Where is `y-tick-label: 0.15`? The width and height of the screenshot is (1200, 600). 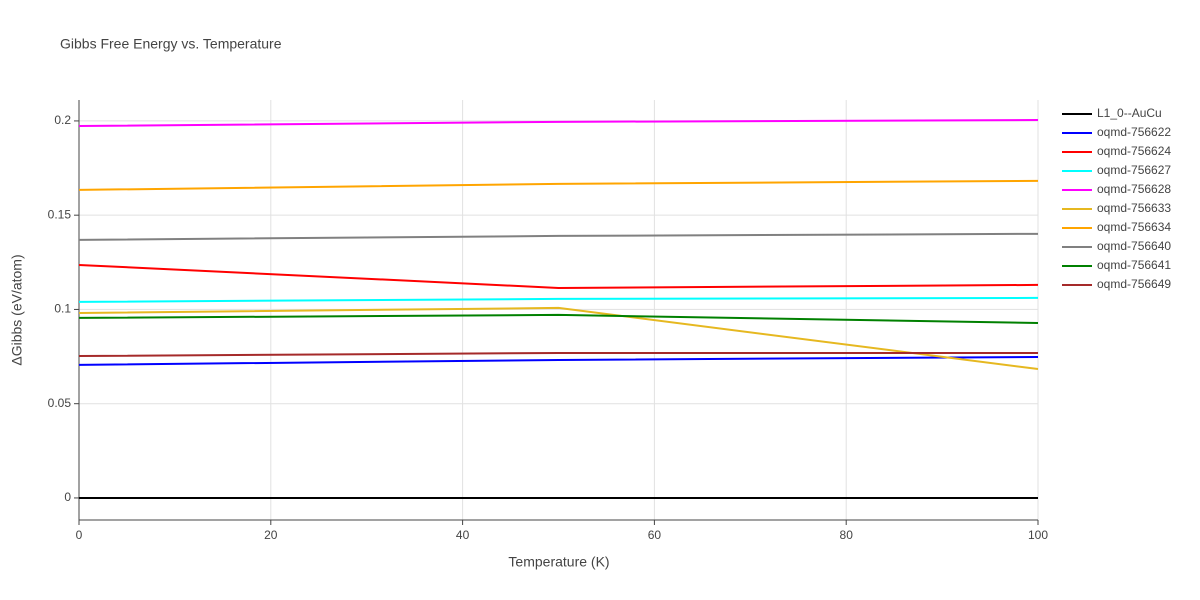 y-tick-label: 0.15 is located at coordinates (60, 214).